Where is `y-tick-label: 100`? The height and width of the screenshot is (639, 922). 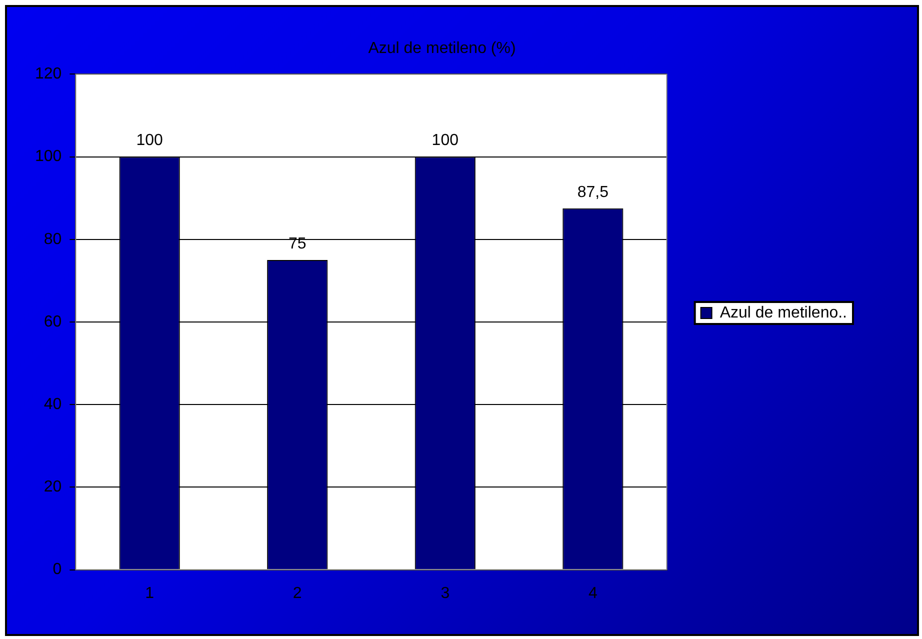
y-tick-label: 100 is located at coordinates (48, 157).